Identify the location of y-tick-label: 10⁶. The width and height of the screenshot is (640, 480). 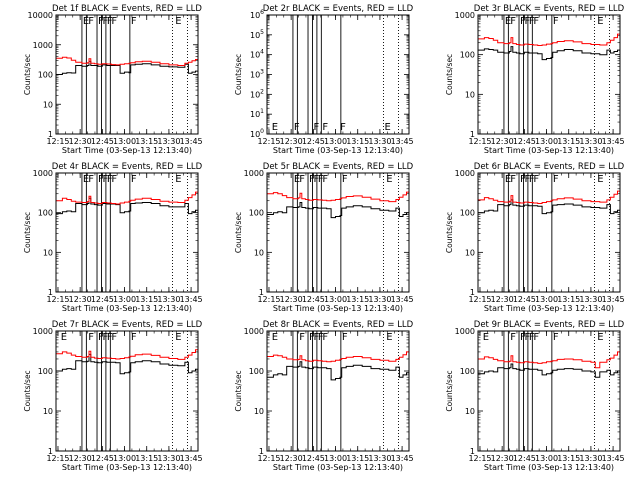
(257, 14).